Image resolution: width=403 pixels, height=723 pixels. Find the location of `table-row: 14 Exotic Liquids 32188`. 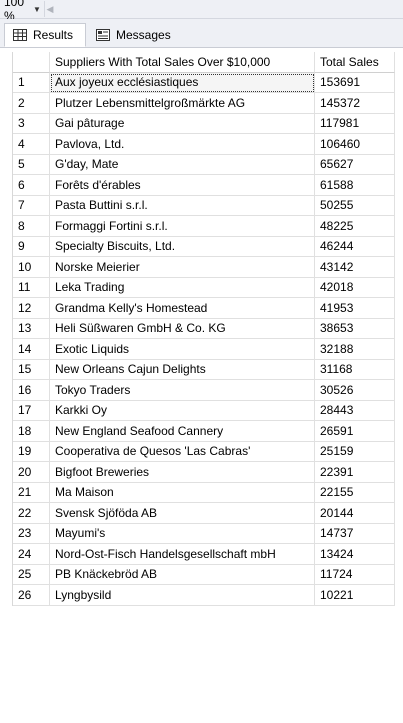

table-row: 14 Exotic Liquids 32188 is located at coordinates (204, 349).